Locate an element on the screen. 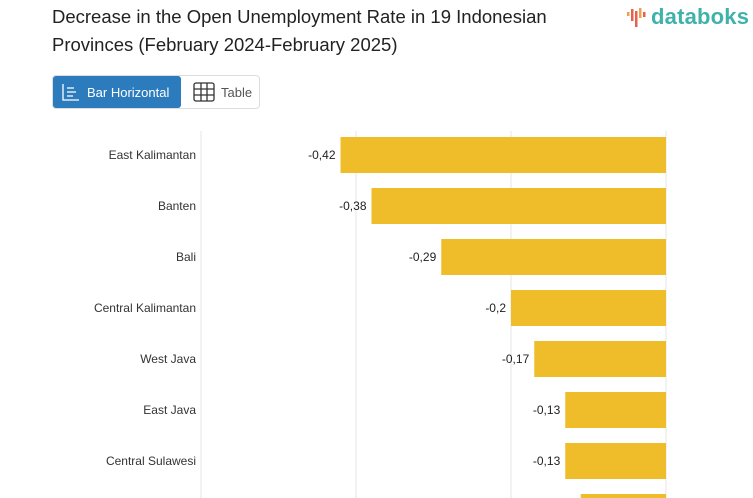 Image resolution: width=753 pixels, height=498 pixels. view-toggle: Bar Horizontal Table is located at coordinates (156, 92).